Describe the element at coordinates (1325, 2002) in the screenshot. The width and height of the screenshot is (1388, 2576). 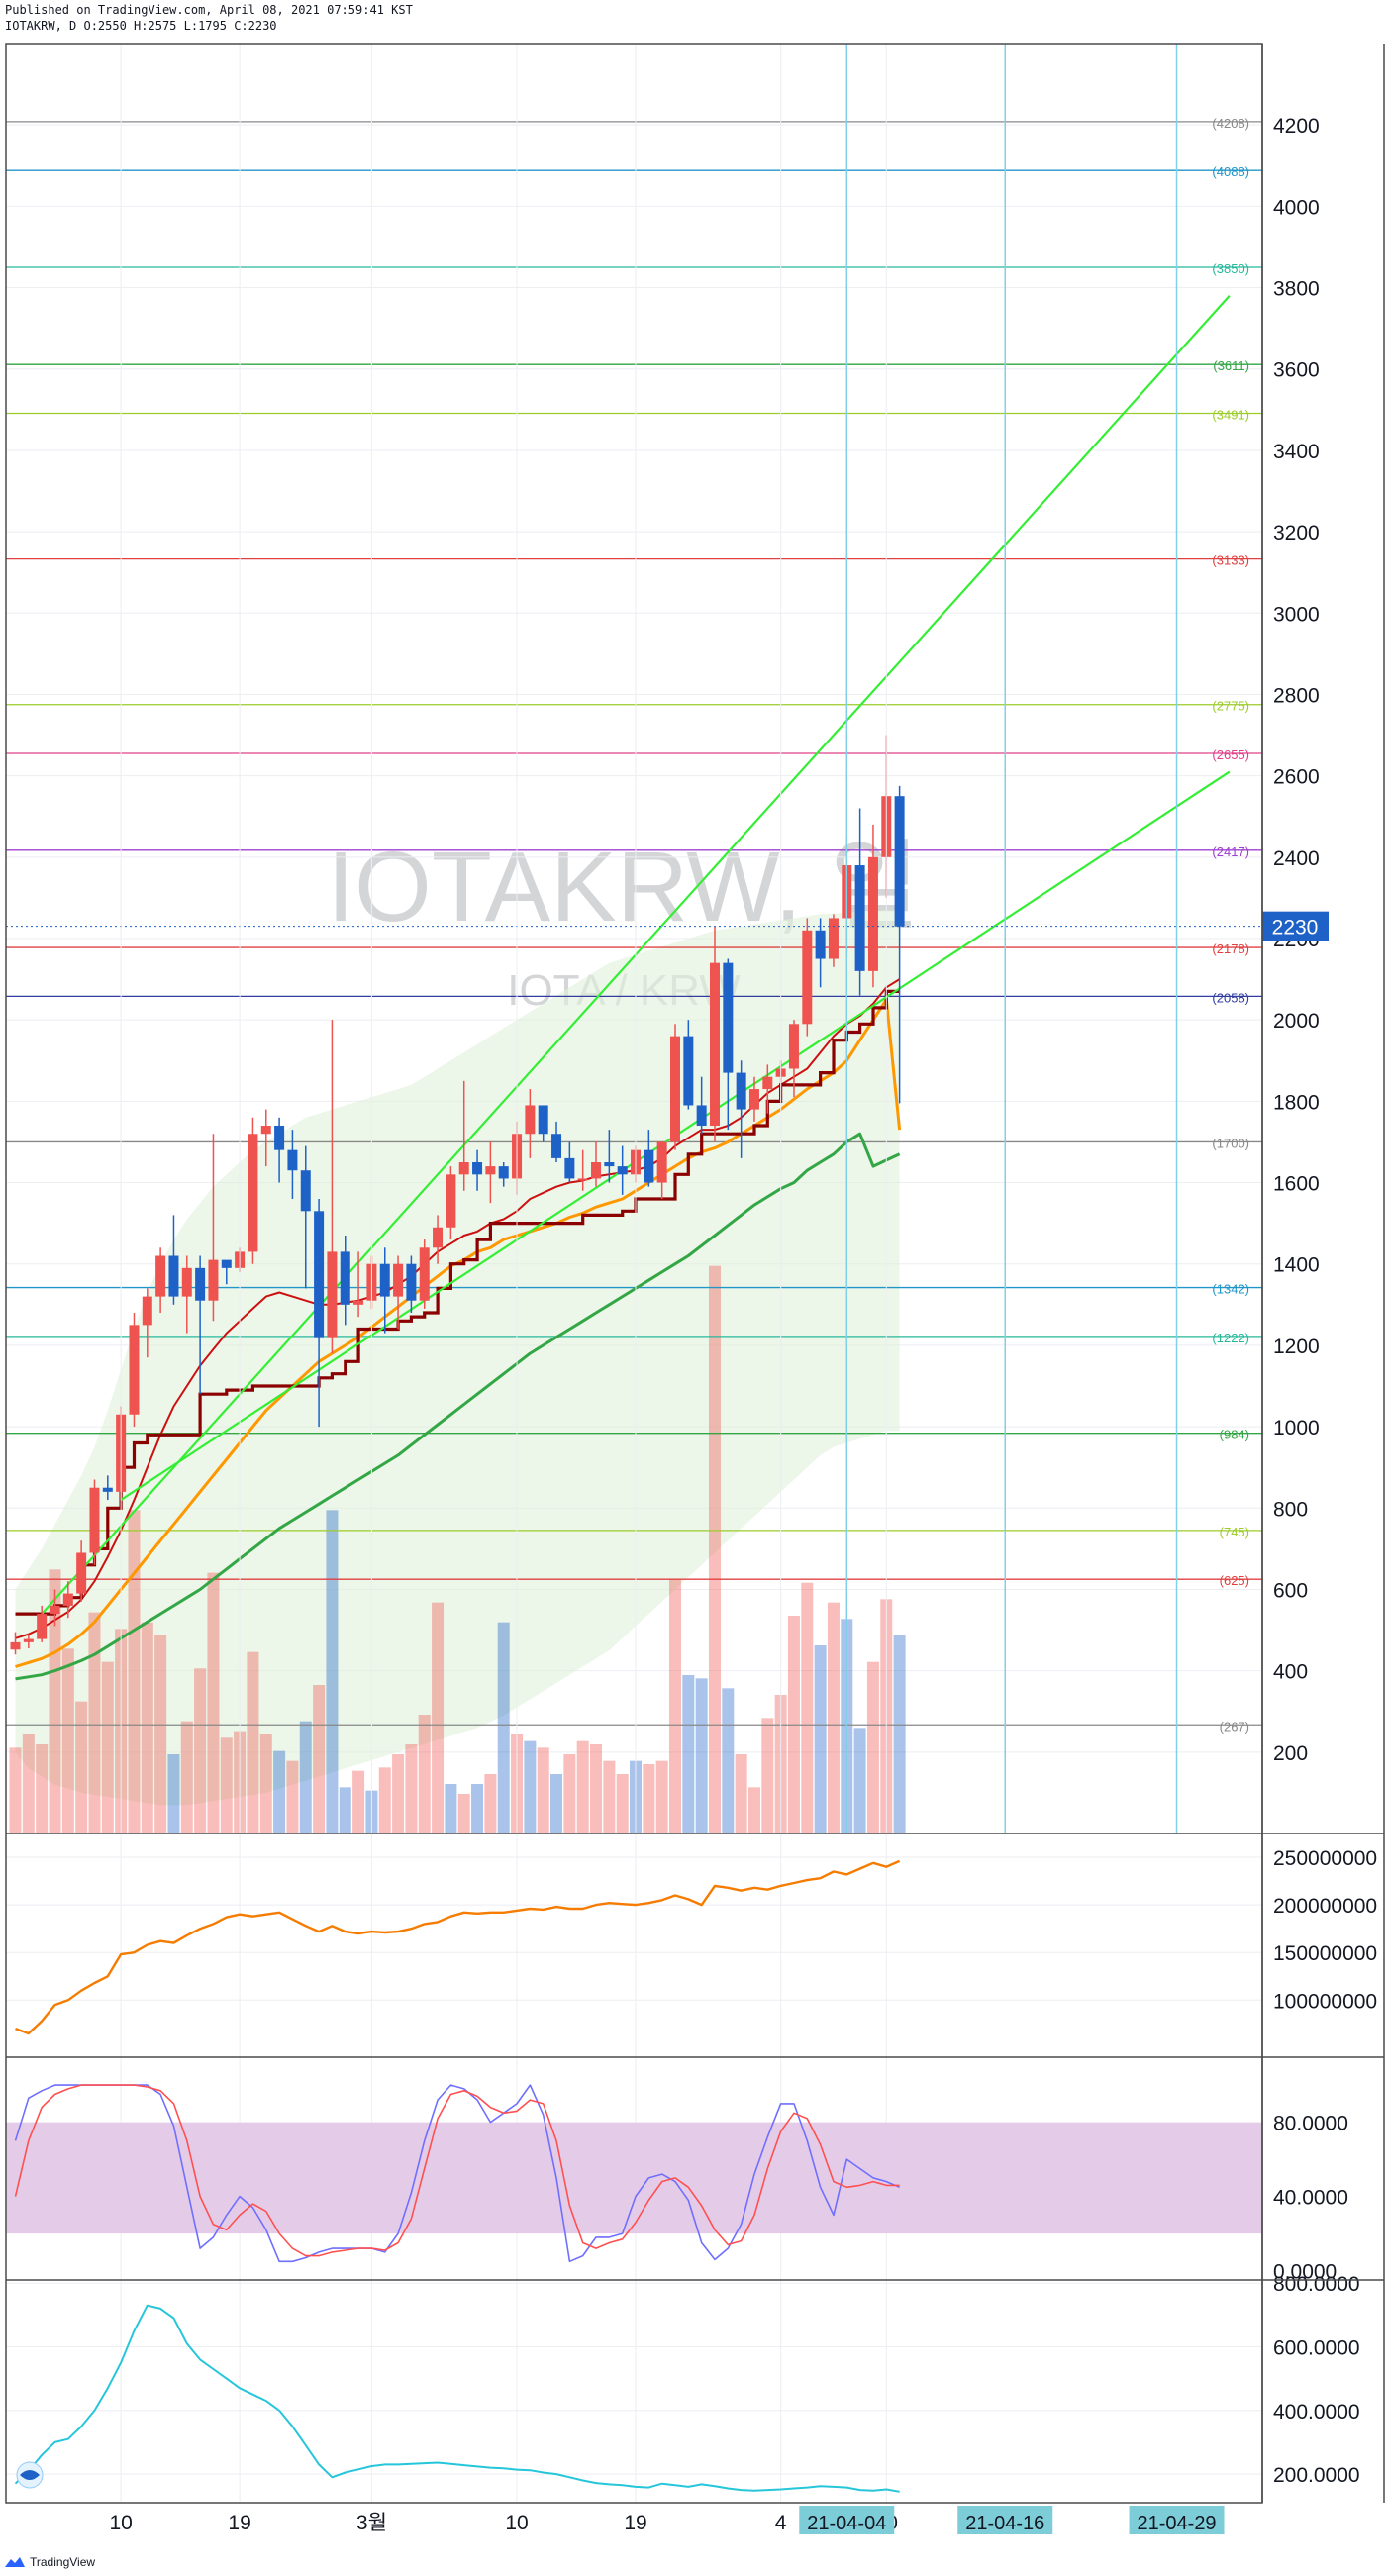
I see `cumulative-axis-label: 100000000` at that location.